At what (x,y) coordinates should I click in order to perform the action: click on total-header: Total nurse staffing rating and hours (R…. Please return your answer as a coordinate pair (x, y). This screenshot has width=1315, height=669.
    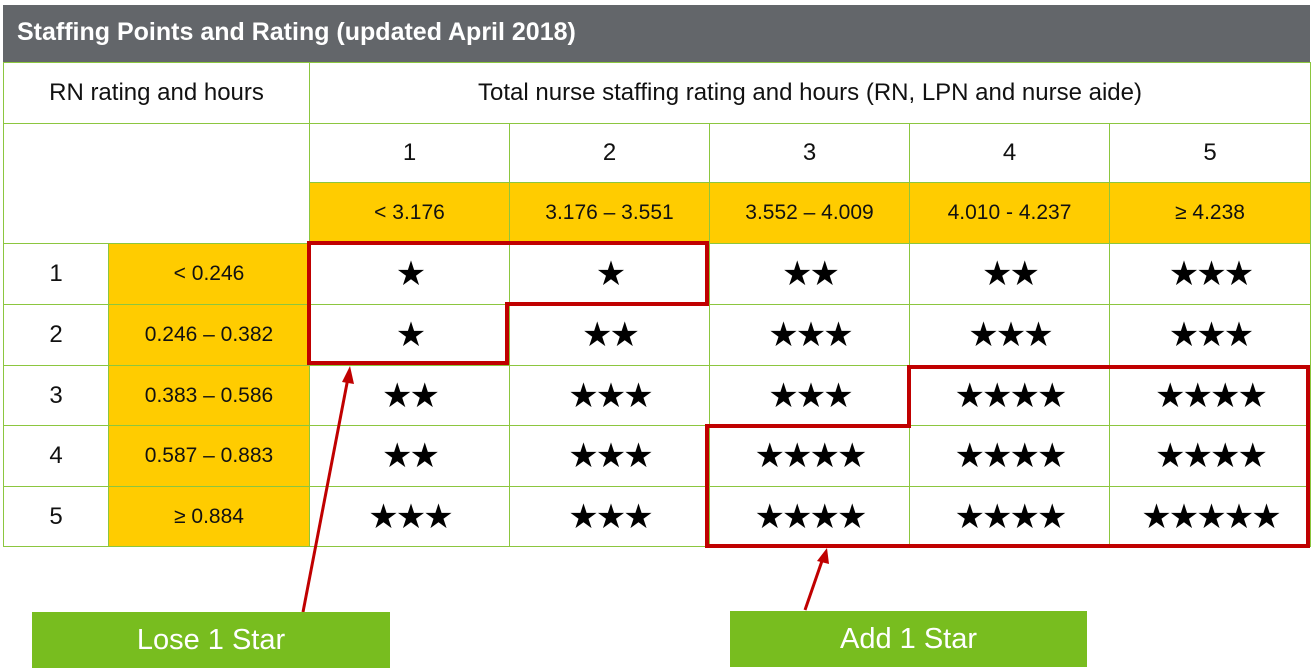
    Looking at the image, I should click on (810, 93).